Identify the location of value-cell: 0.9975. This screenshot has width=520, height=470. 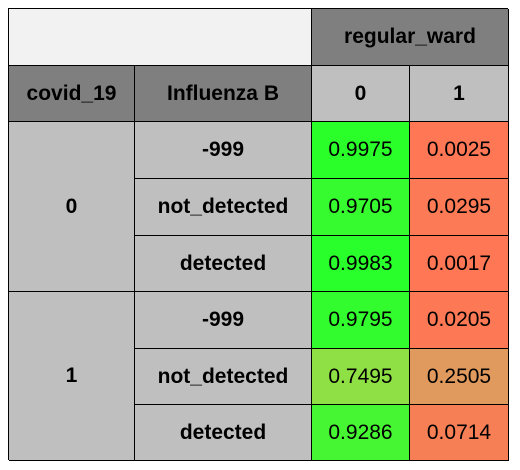
(361, 150).